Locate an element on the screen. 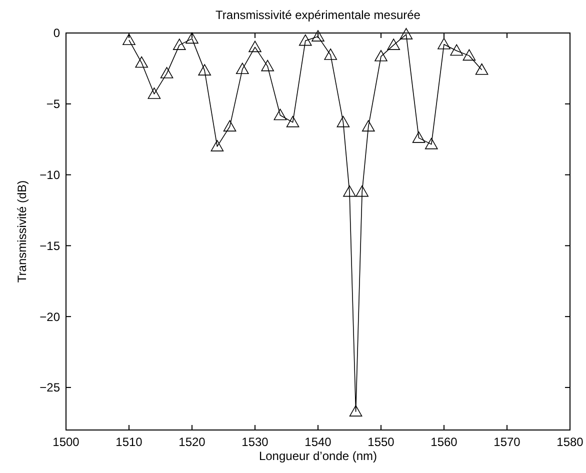  y-tick-label: −15 is located at coordinates (50, 245).